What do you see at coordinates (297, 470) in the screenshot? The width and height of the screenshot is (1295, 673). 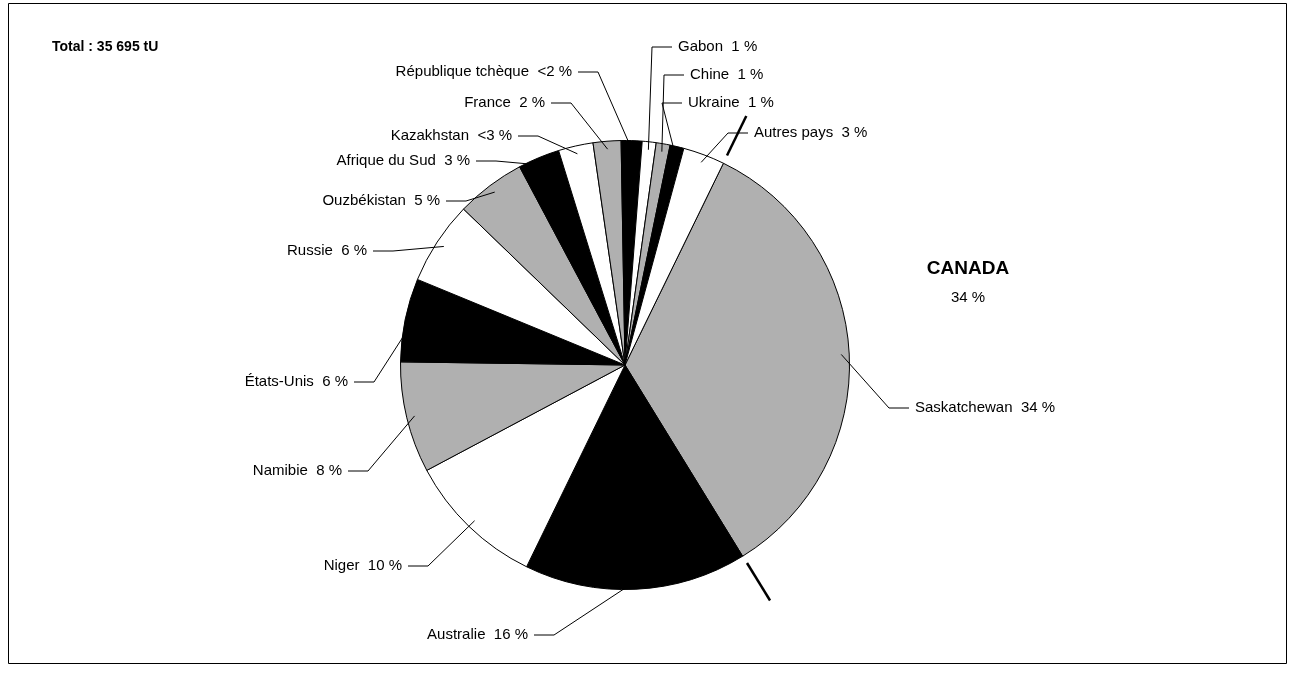 I see `slice-label: Namibie 8 %` at bounding box center [297, 470].